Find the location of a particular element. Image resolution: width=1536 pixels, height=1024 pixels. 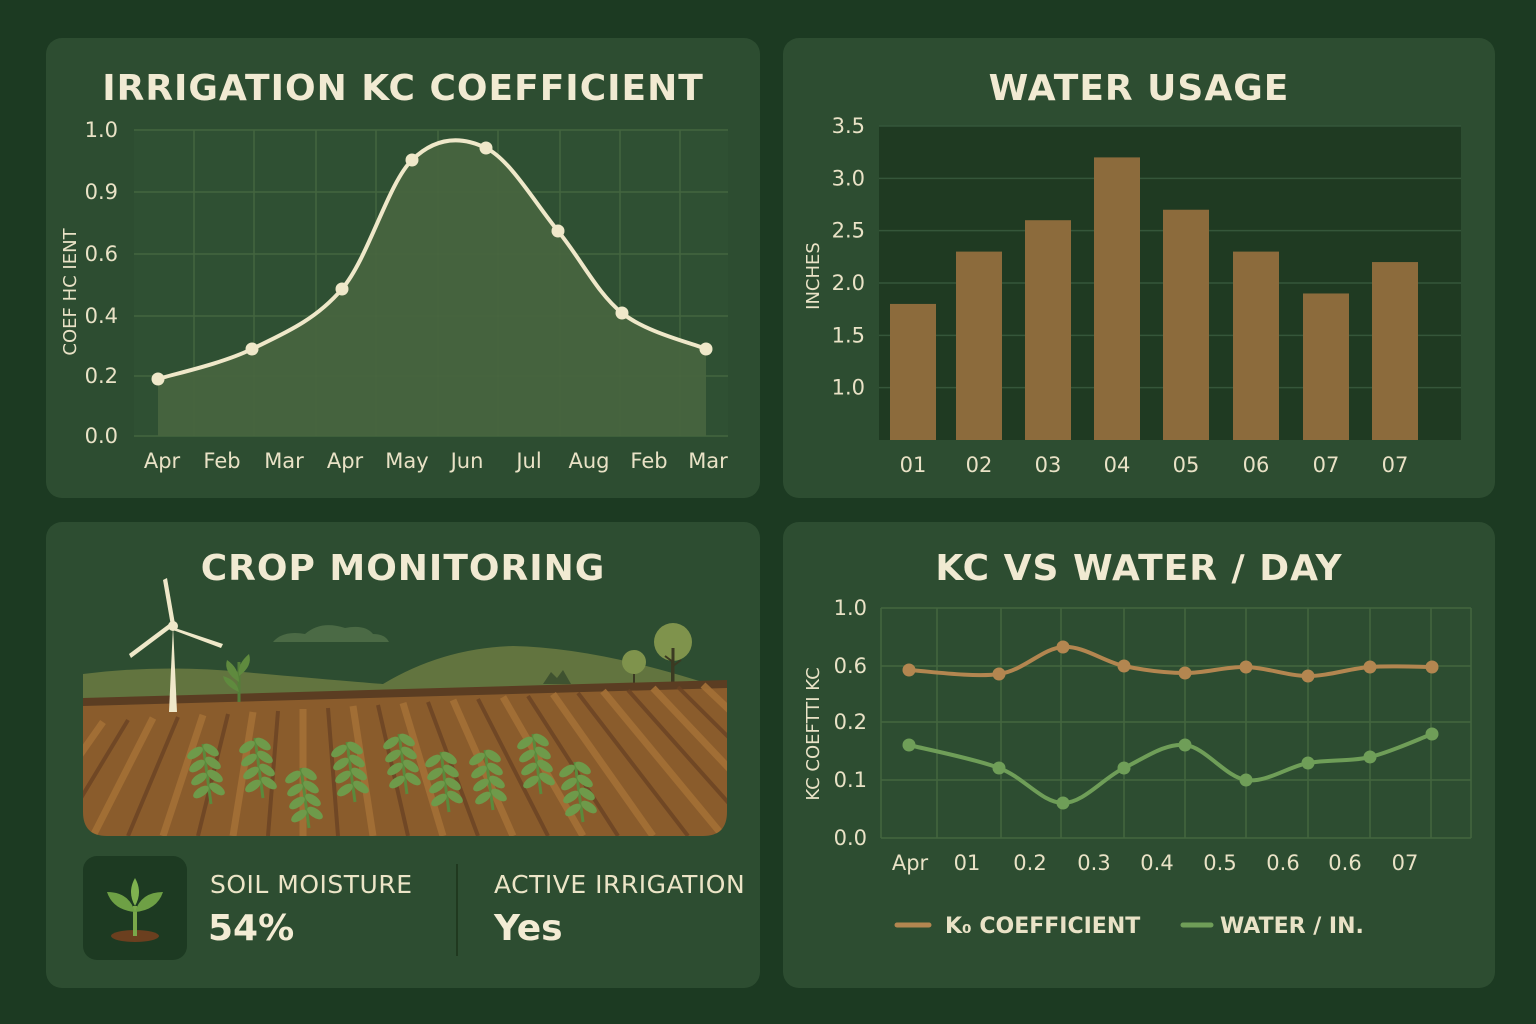

active-irrigation-value: Yes is located at coordinates (528, 928).